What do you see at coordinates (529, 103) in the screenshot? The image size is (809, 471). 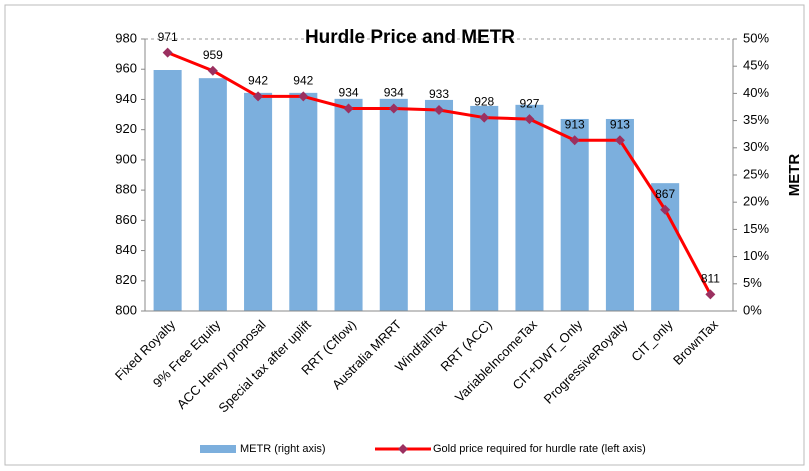 I see `data-label: 927` at bounding box center [529, 103].